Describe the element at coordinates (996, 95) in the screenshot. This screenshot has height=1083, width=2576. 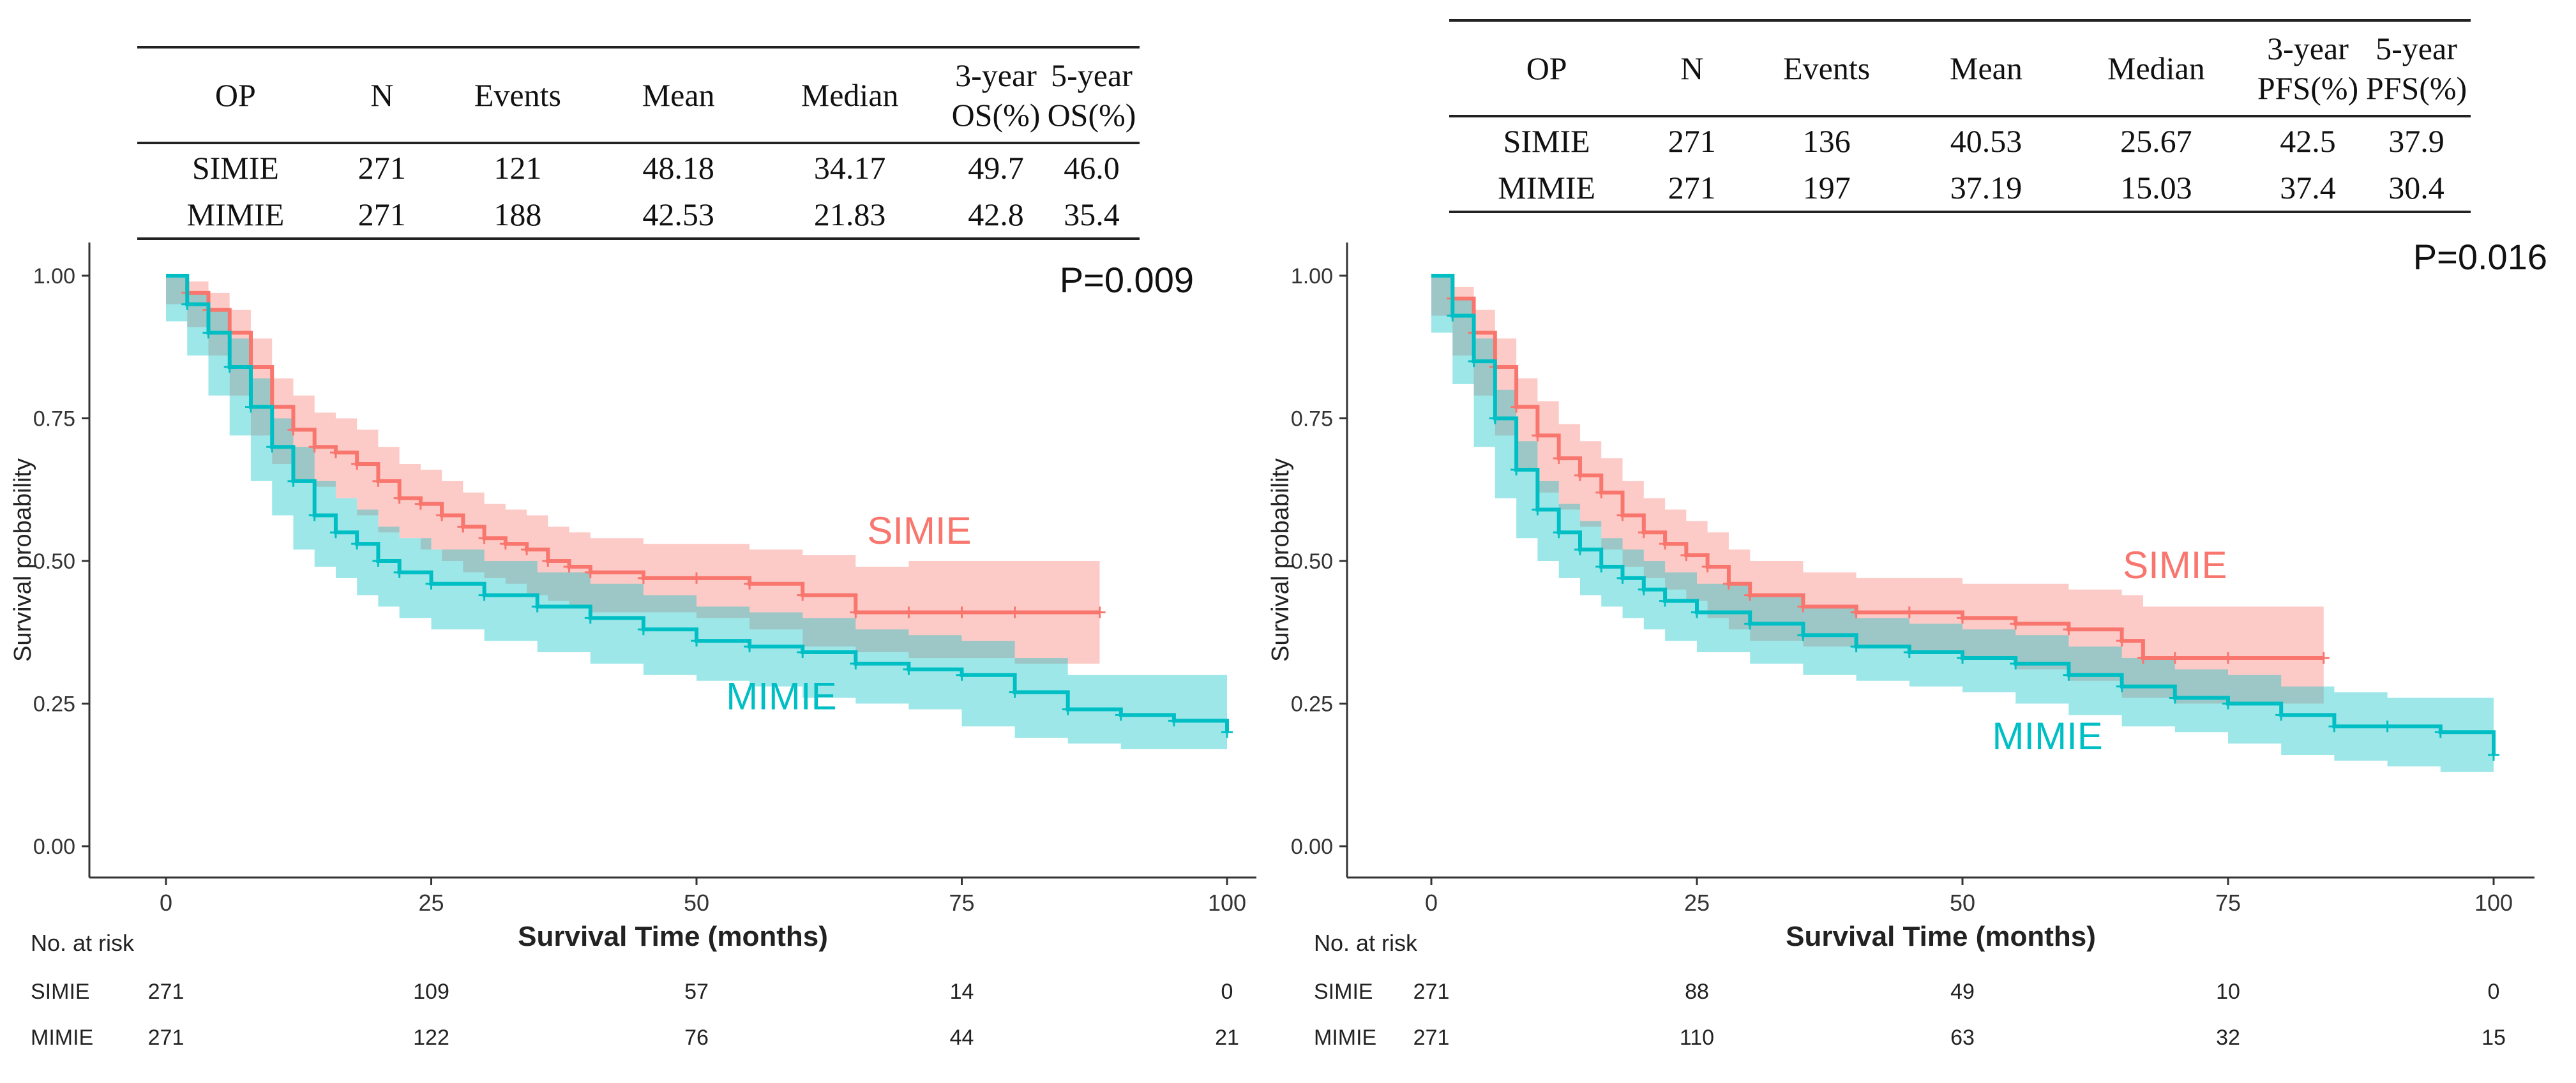
I see `header-3yr: 3-year OS(%)` at that location.